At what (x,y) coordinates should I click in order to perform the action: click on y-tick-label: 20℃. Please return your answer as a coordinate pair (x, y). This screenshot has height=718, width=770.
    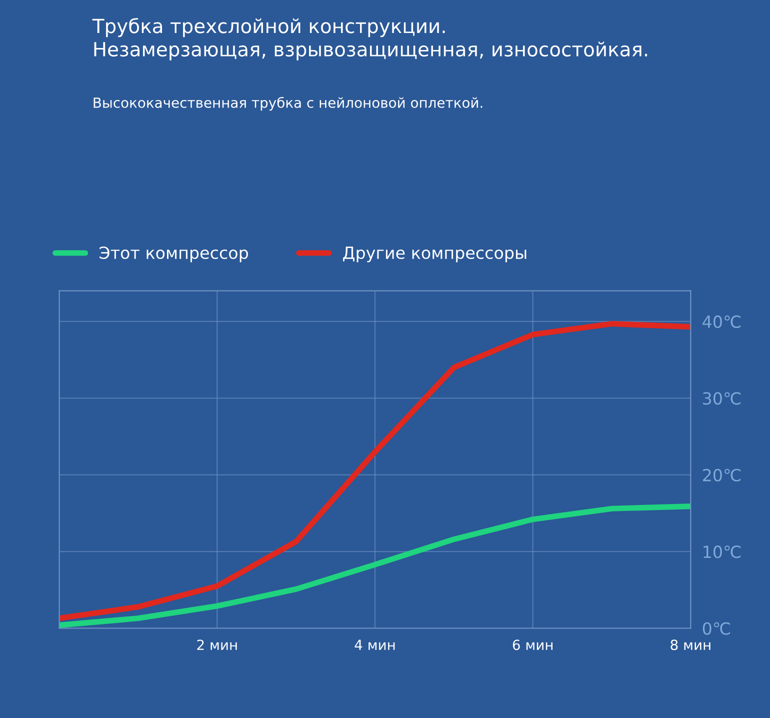
    Looking at the image, I should click on (722, 475).